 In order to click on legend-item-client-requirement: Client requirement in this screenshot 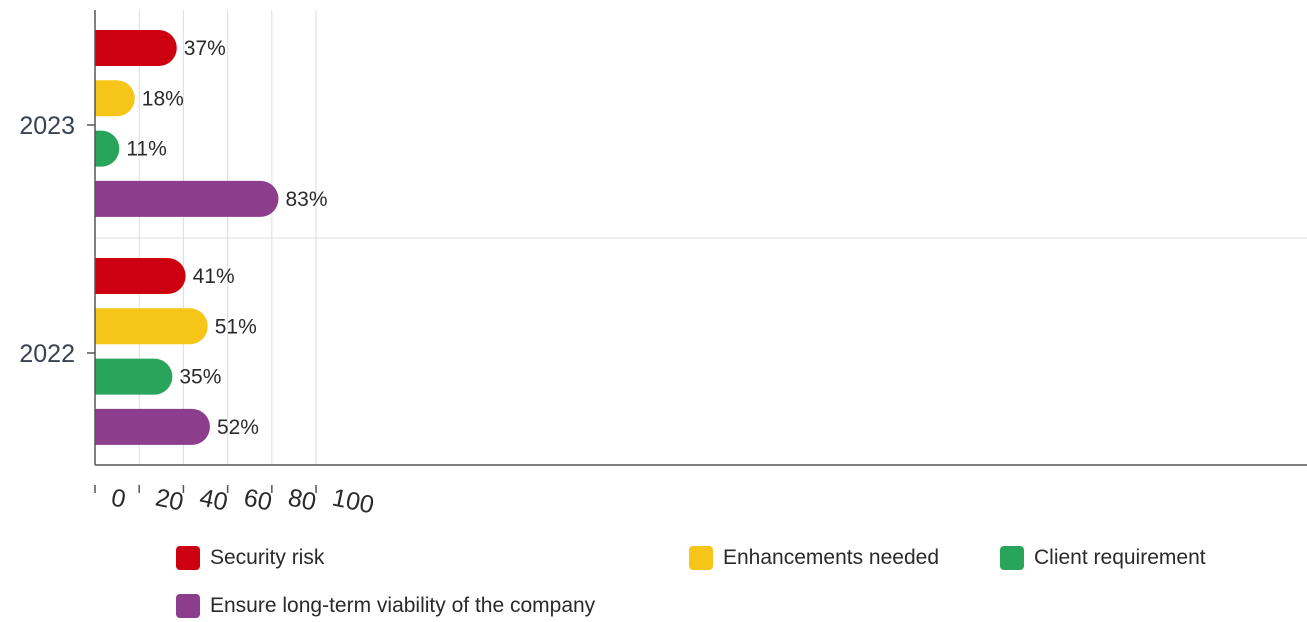, I will do `click(1103, 558)`.